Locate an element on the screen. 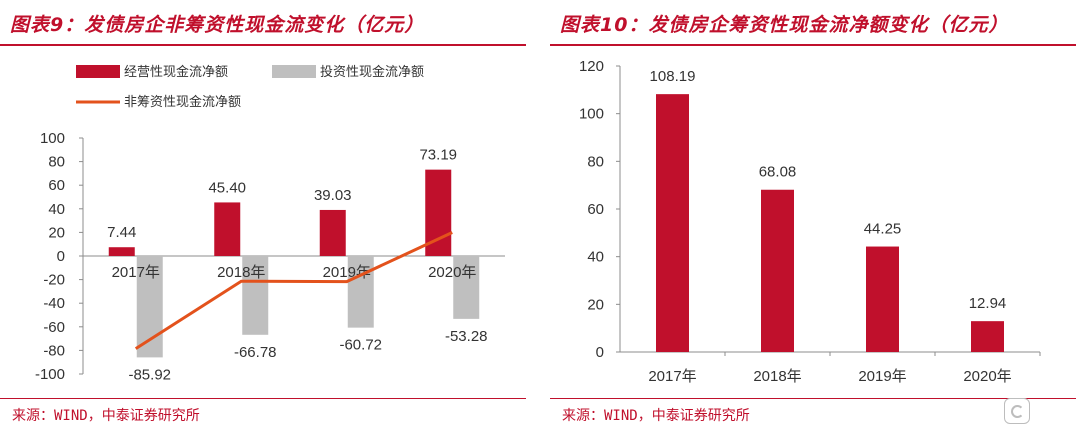 This screenshot has height=438, width=1080. data-label-investing: -60.72 is located at coordinates (360, 345).